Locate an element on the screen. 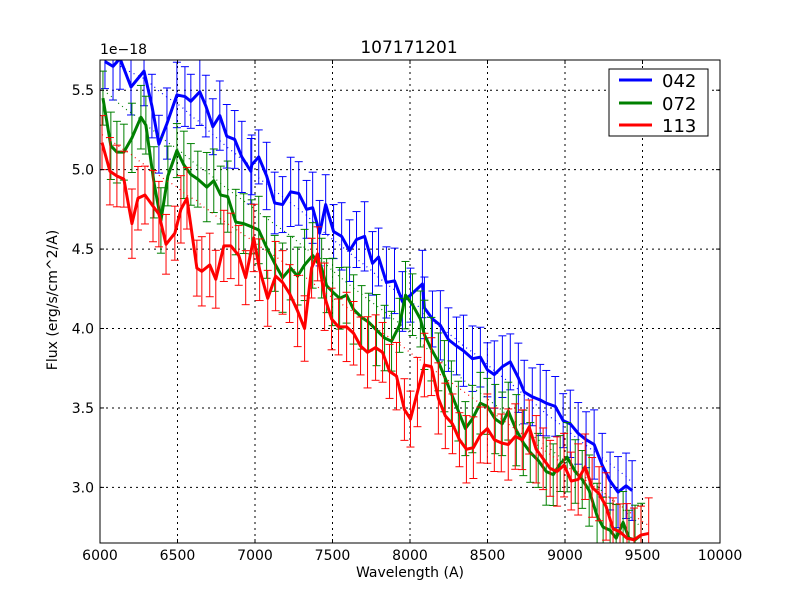 The image size is (800, 600). y-tick-label: 5.5 is located at coordinates (83, 91).